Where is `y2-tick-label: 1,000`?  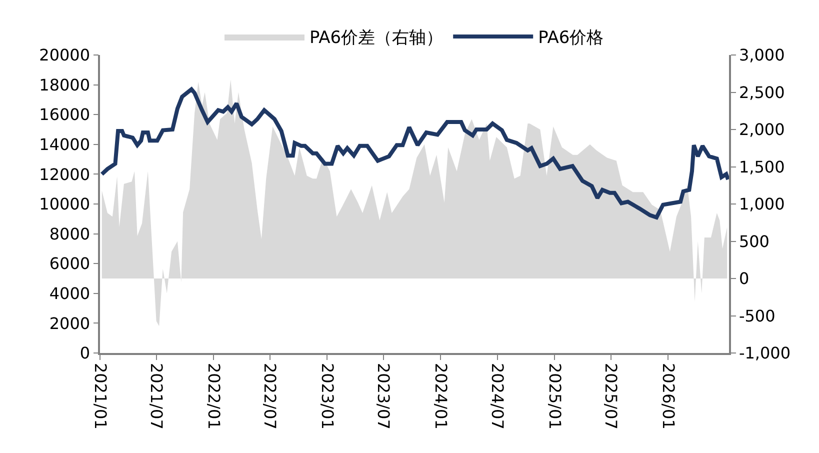
y2-tick-label: 1,000 is located at coordinates (761, 204).